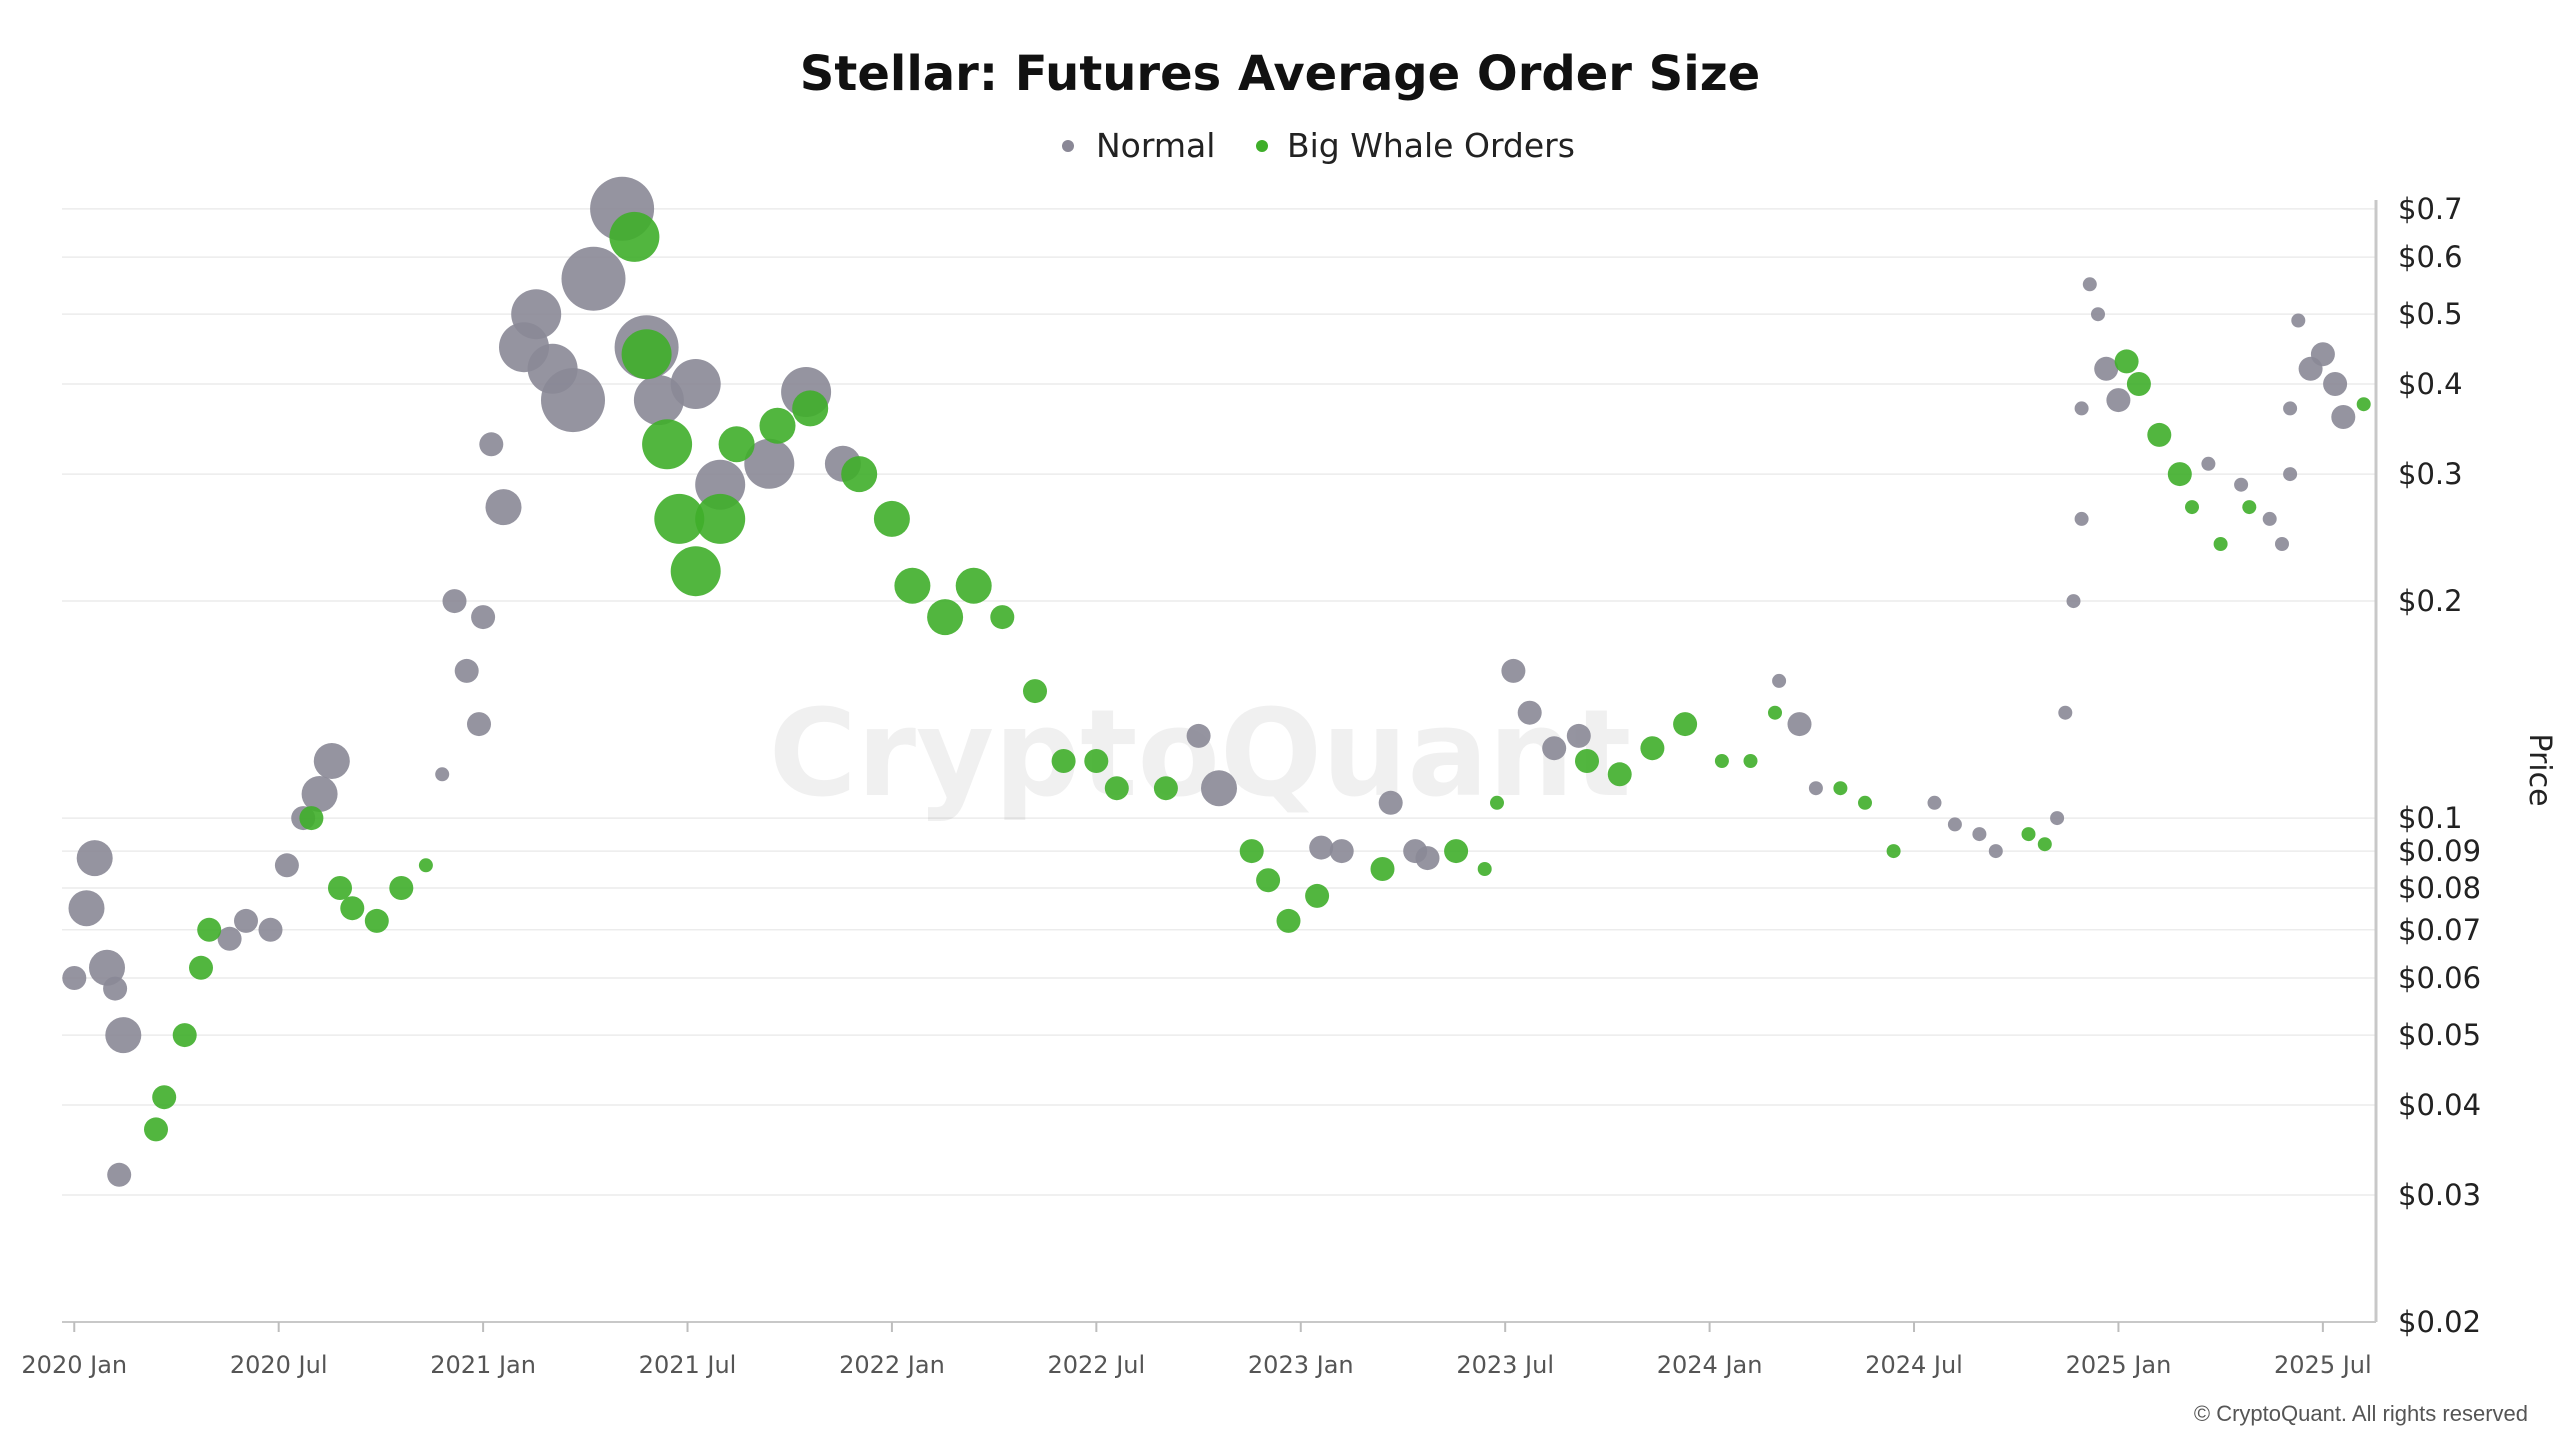 The width and height of the screenshot is (2560, 1440). Describe the element at coordinates (1200, 754) in the screenshot. I see `watermark: CryptoQuant` at that location.